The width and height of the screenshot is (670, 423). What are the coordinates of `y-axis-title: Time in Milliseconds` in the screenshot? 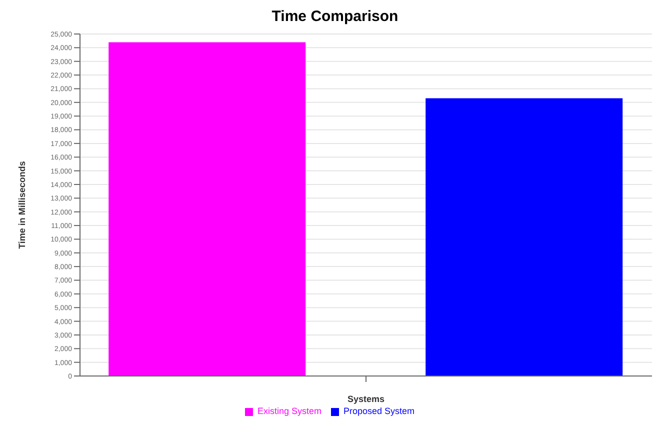 It's located at (22, 205).